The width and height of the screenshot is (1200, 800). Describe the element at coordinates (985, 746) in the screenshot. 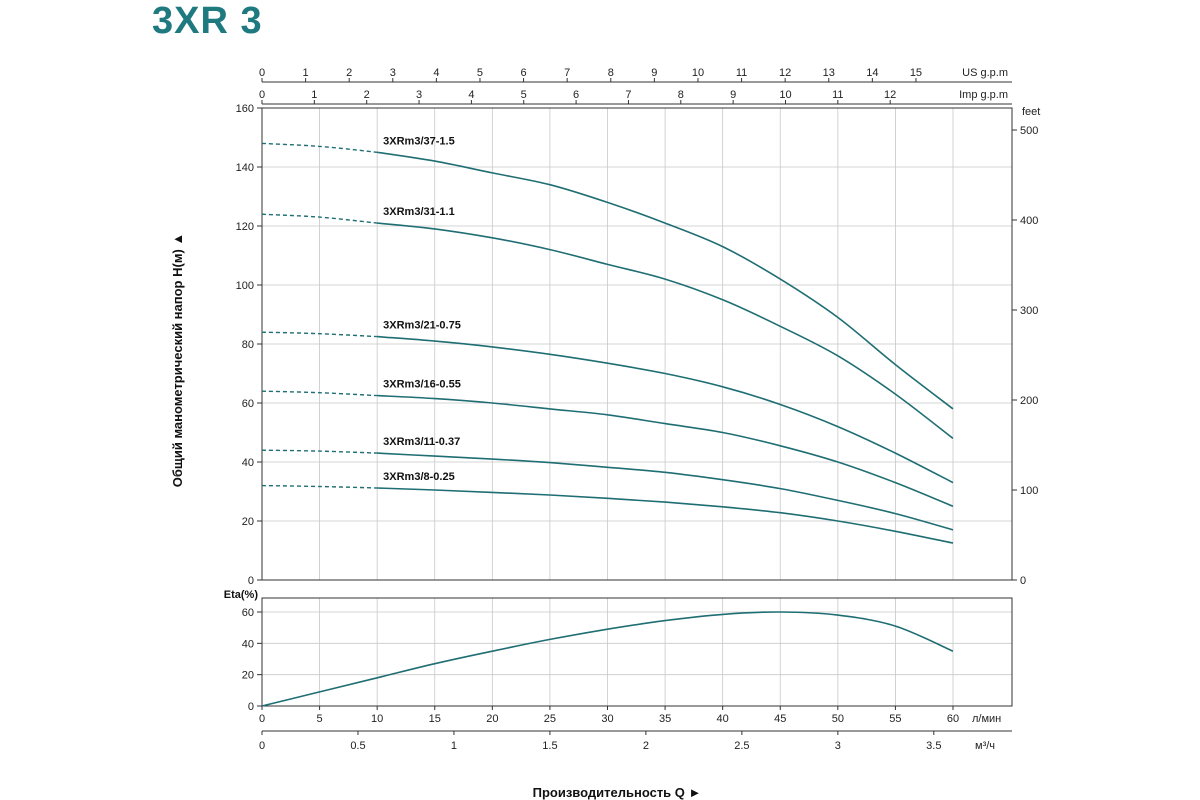

I see `m3h-axis-label: м³/ч` at that location.